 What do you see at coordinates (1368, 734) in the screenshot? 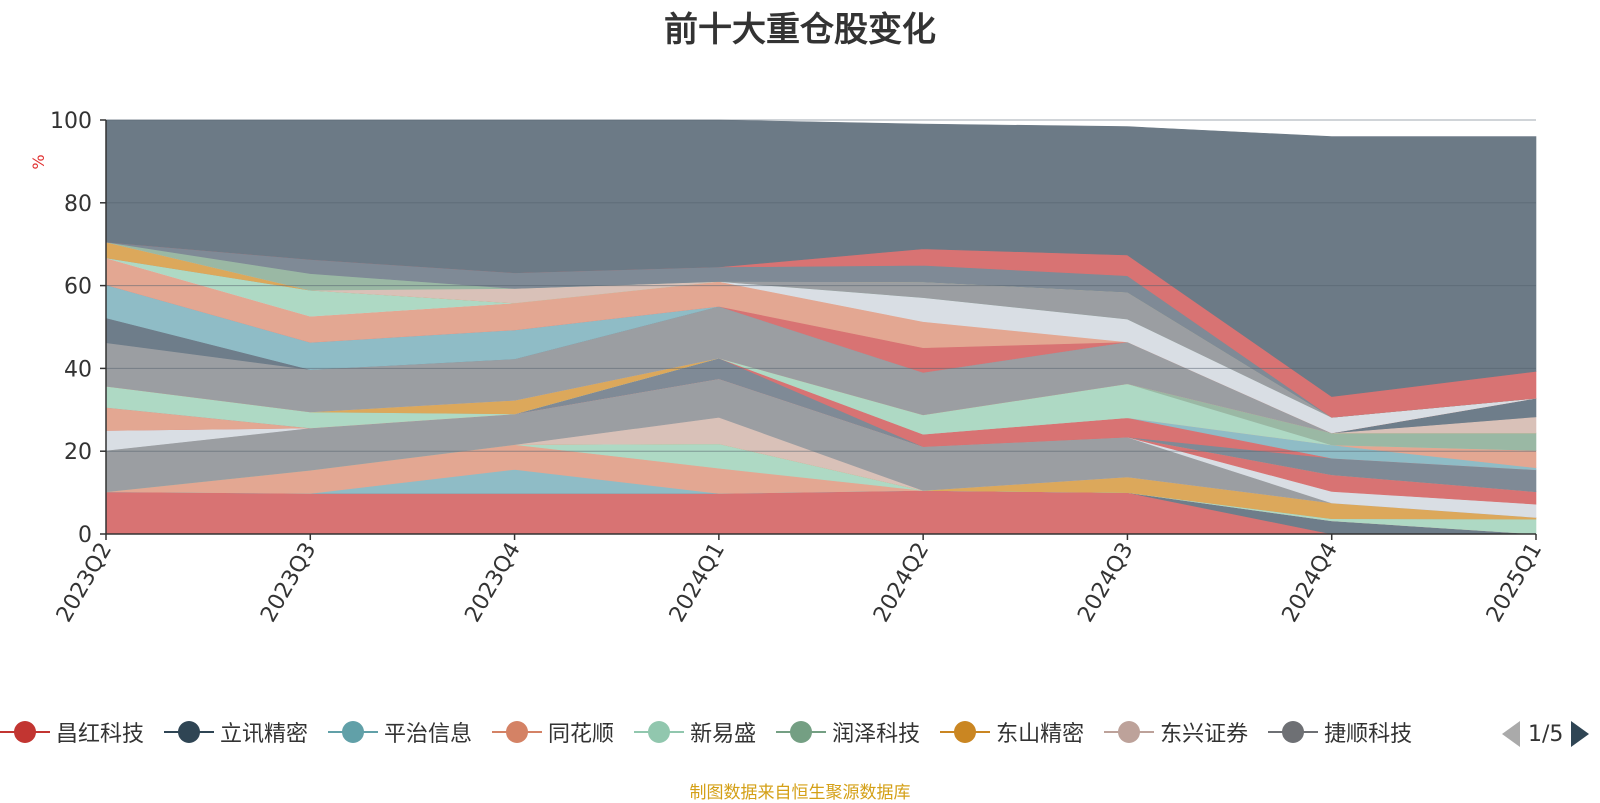
I see `legend-label: 捷顺科技` at bounding box center [1368, 734].